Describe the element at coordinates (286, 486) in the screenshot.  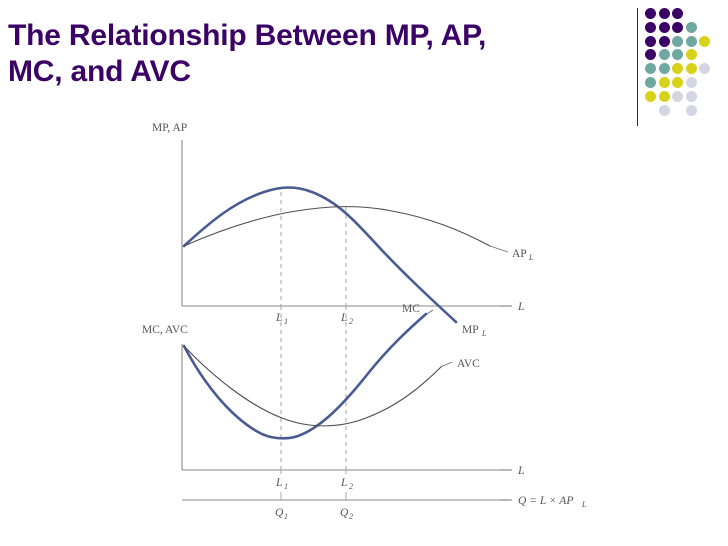
I see `l1-bottom-subscript: 1` at that location.